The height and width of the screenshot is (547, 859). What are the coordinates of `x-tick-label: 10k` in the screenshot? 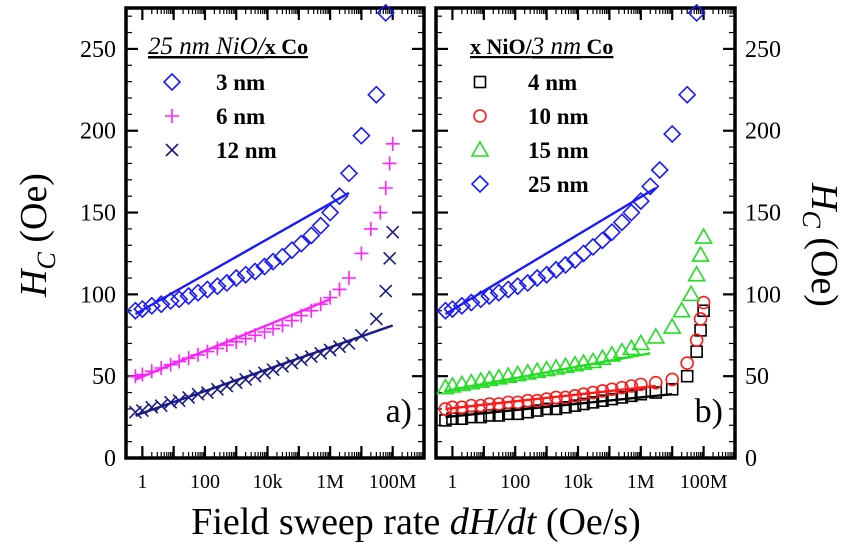 It's located at (268, 482).